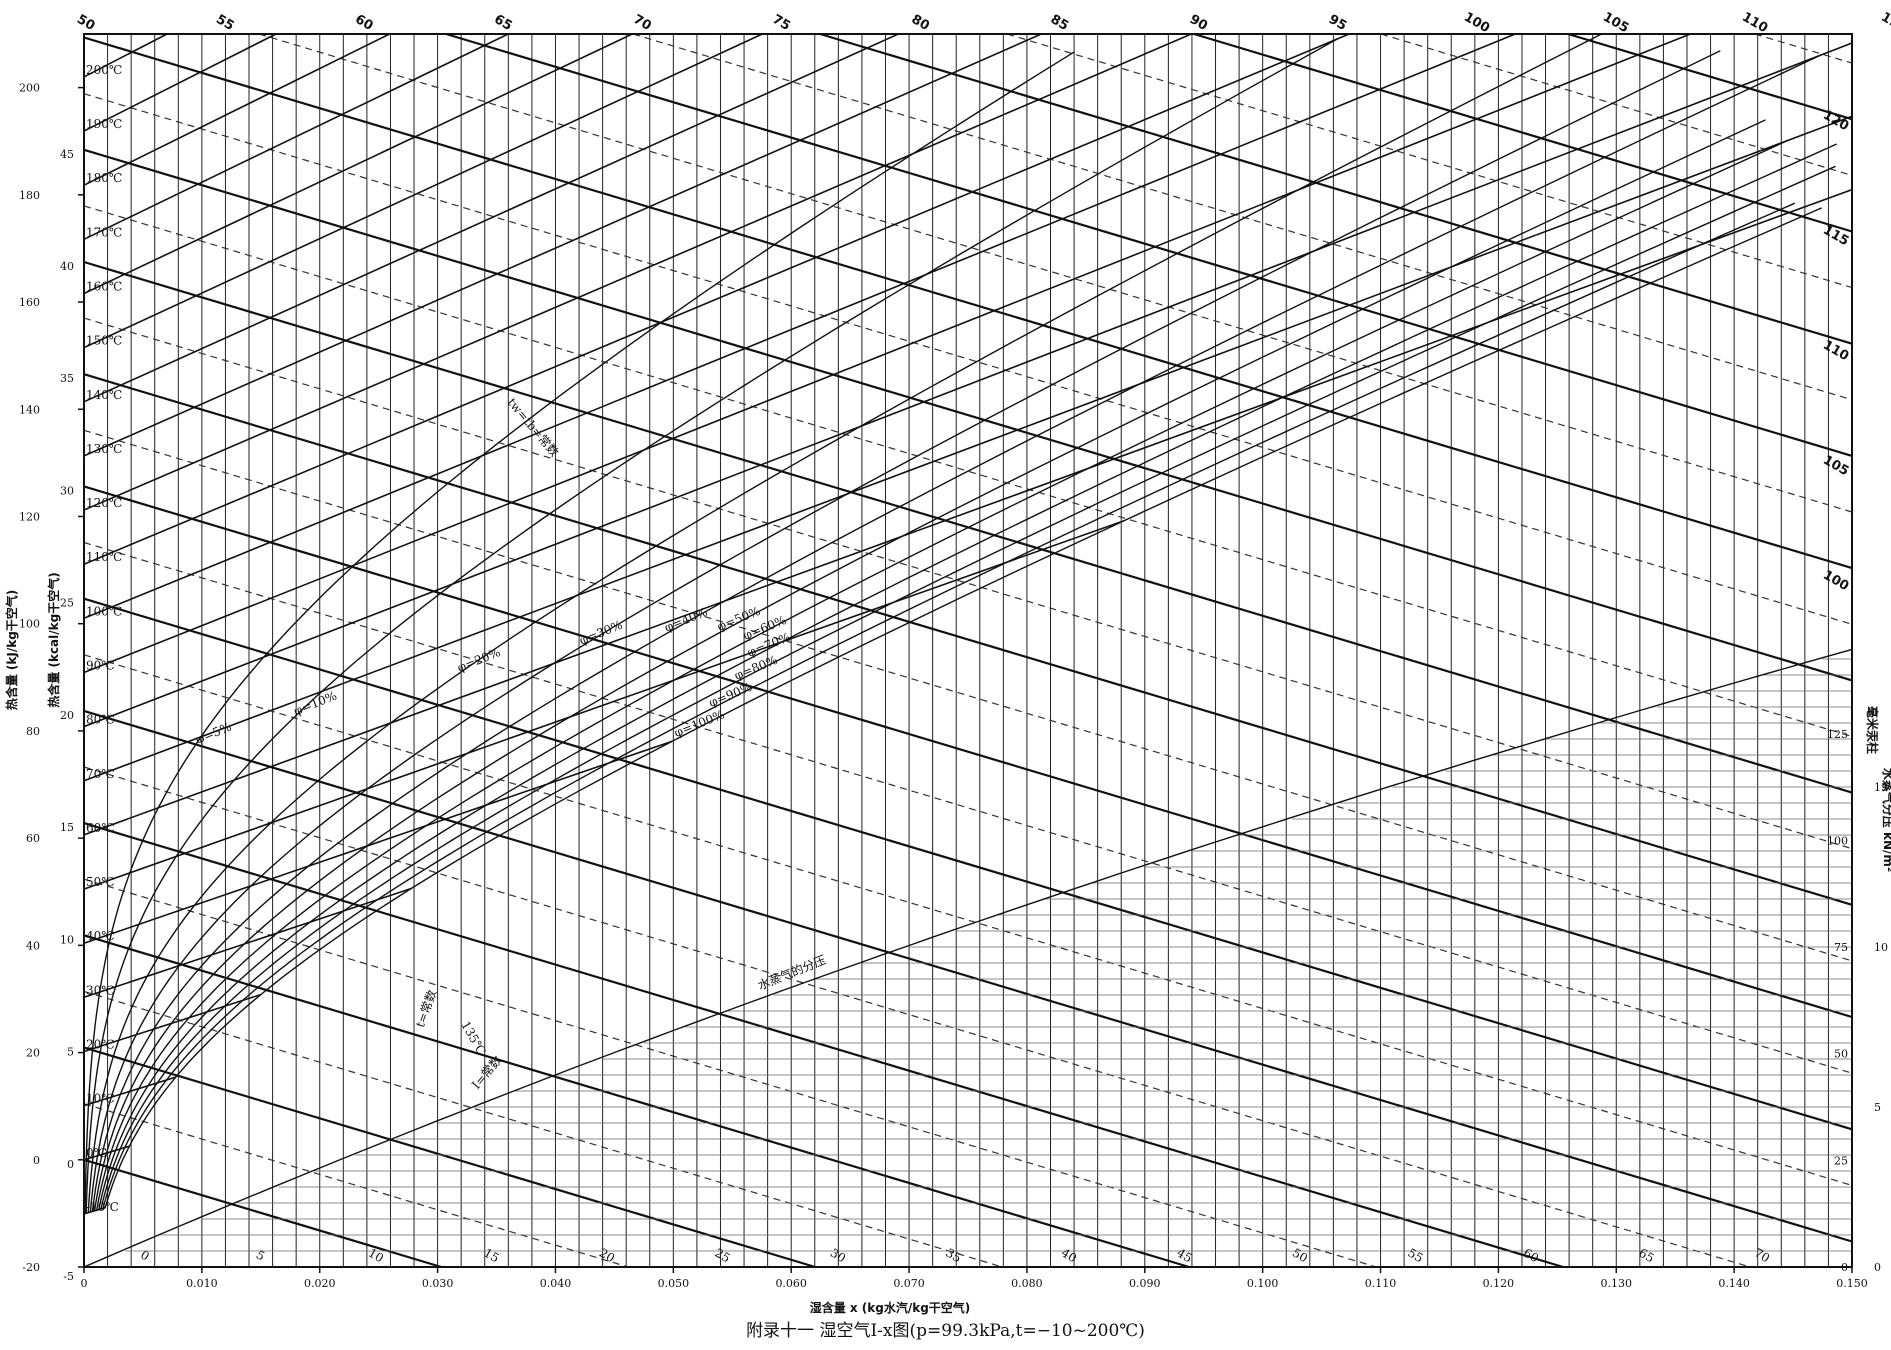  I want to click on right-kn-tick-label: 15, so click(1881, 787).